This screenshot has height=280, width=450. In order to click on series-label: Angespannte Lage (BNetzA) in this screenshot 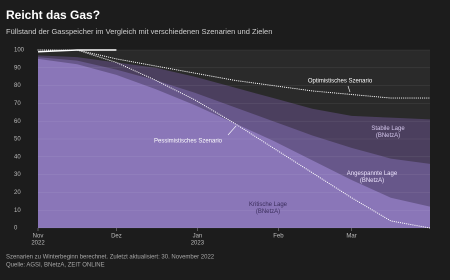, I will do `click(372, 177)`.